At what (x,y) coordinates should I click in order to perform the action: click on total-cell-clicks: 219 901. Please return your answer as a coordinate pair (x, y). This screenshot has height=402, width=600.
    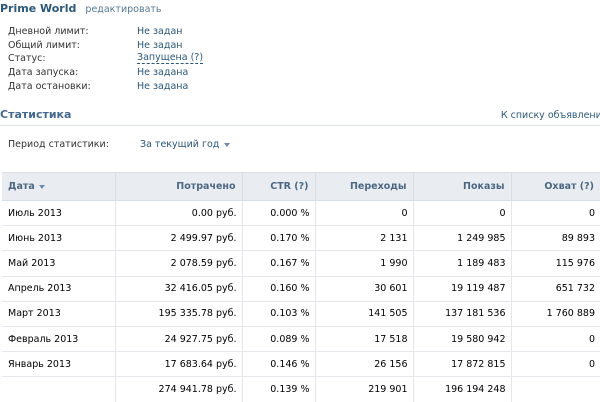
    Looking at the image, I should click on (363, 389).